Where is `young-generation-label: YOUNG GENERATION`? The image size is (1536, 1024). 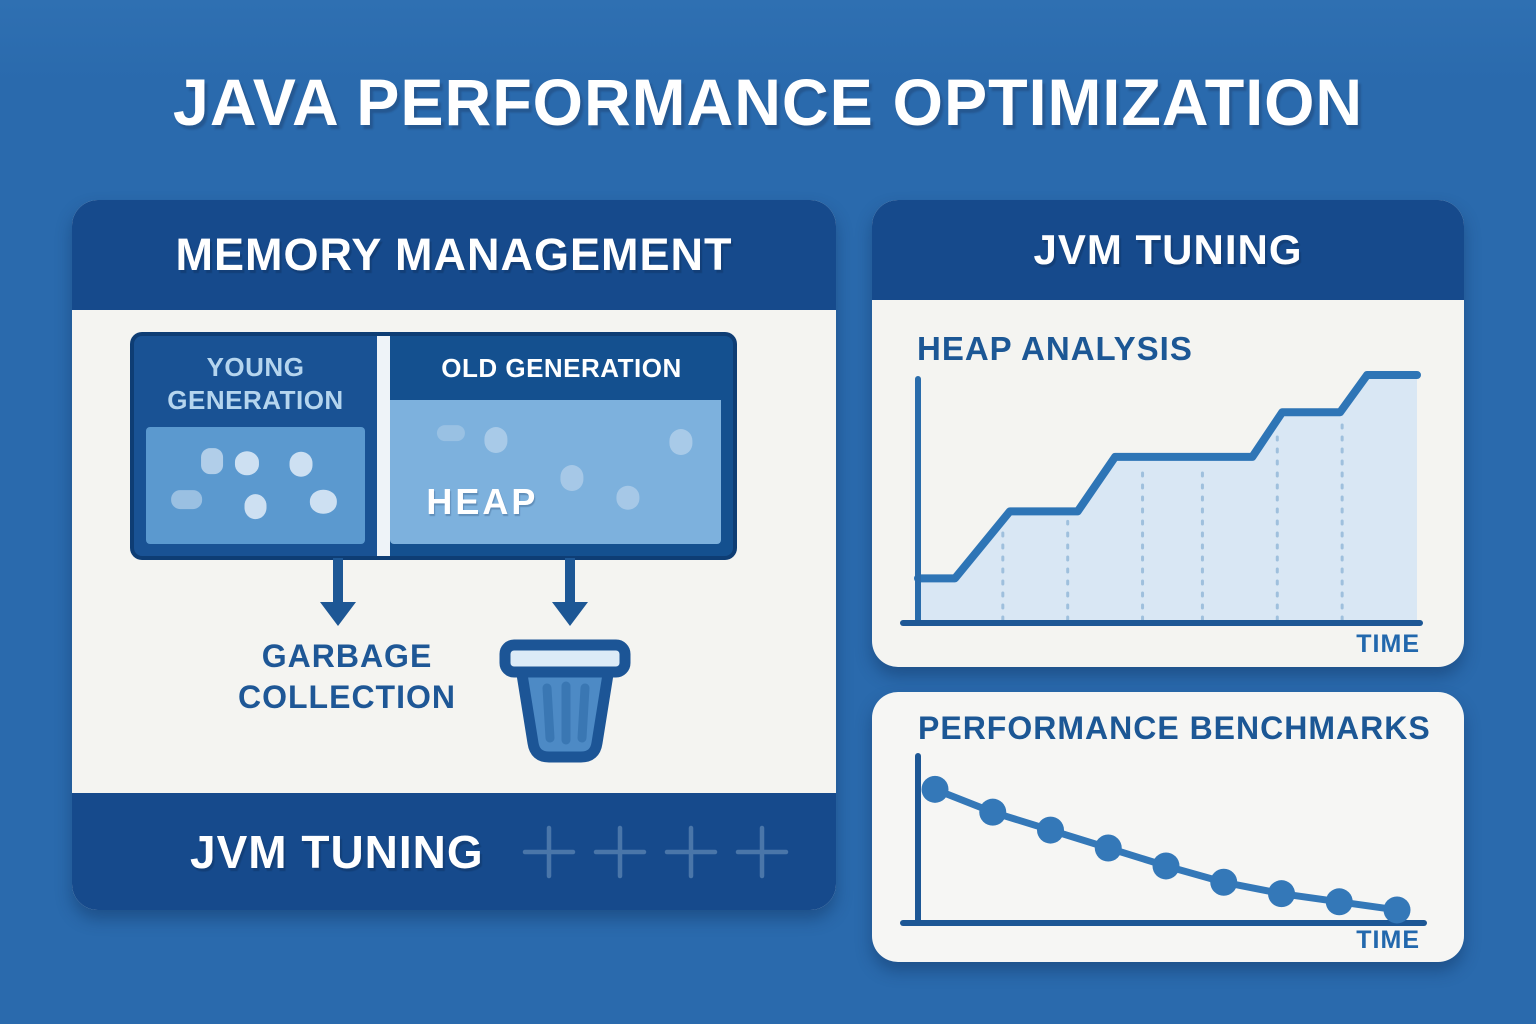
young-generation-label: YOUNG GENERATION is located at coordinates (255, 383).